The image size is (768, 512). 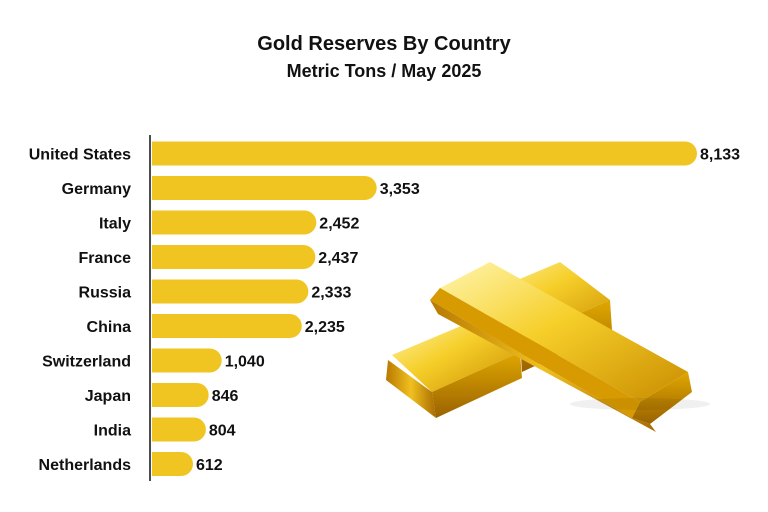 I want to click on value-label: 846, so click(x=225, y=396).